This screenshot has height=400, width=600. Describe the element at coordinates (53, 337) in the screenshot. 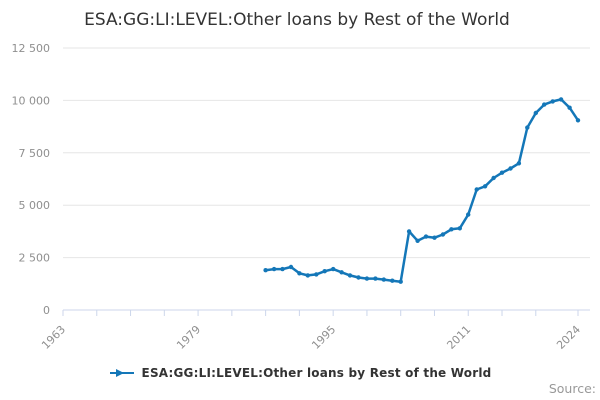

I see `x-axis-label: 1963` at that location.